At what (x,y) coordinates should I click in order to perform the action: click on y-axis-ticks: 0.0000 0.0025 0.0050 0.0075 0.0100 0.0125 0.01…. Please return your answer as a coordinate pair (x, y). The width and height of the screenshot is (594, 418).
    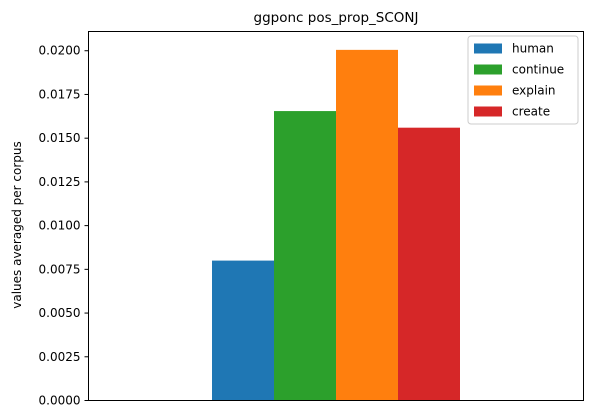
    Looking at the image, I should click on (64, 226).